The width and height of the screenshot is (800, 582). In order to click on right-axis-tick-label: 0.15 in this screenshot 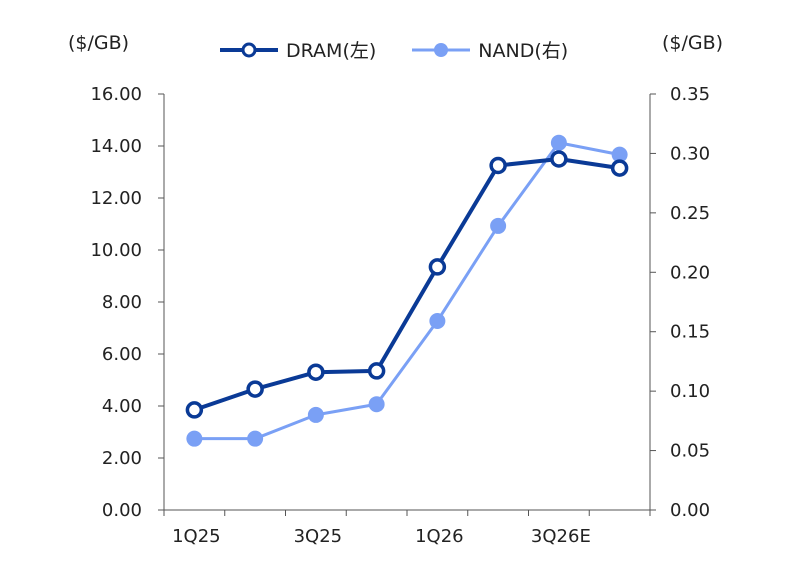, I will do `click(690, 332)`.